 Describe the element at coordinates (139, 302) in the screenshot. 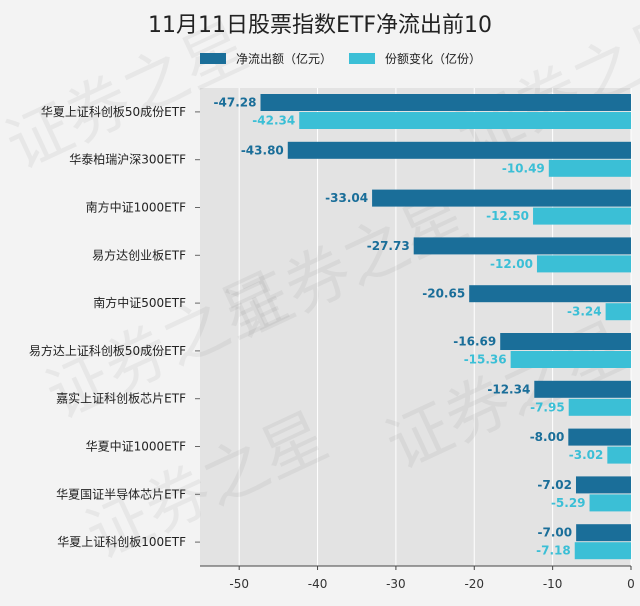

I see `category-label: 南方中证500ETF` at that location.